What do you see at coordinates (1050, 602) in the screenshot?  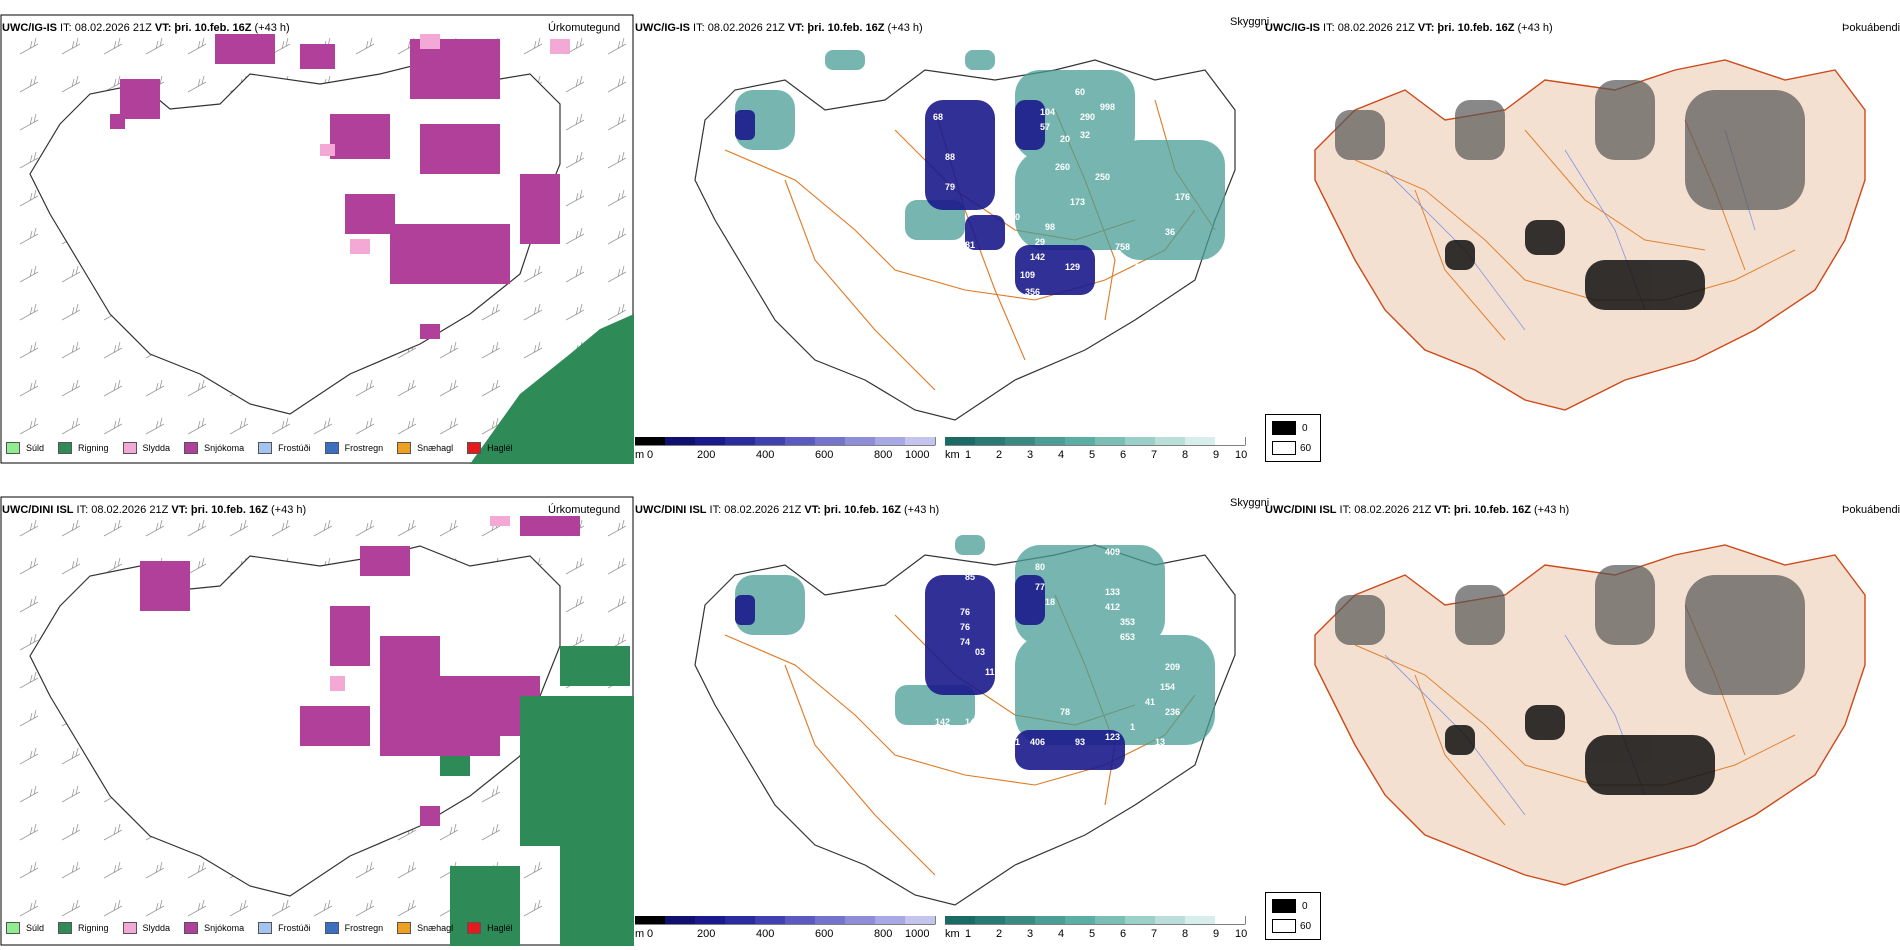 I see `visibility-value: 18` at bounding box center [1050, 602].